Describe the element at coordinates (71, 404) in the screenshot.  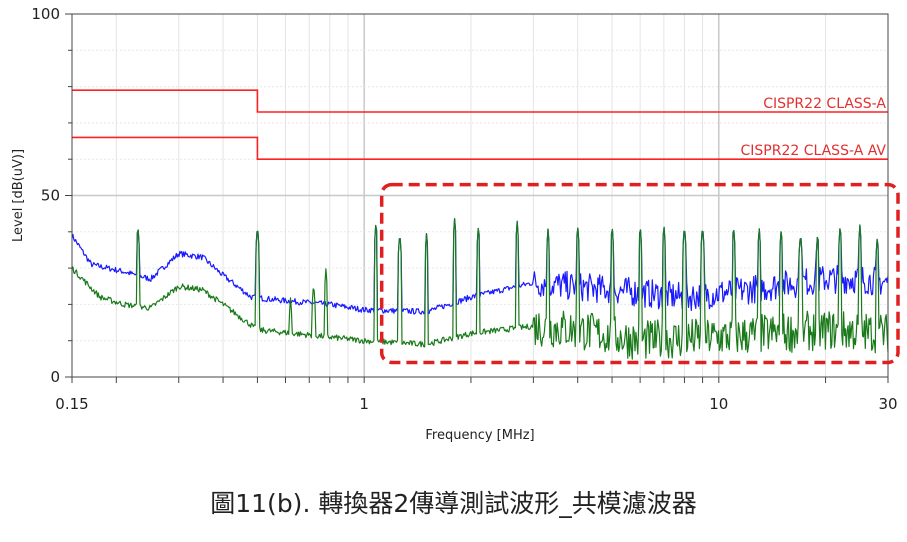
I see `x-tick-label: 0.15` at that location.